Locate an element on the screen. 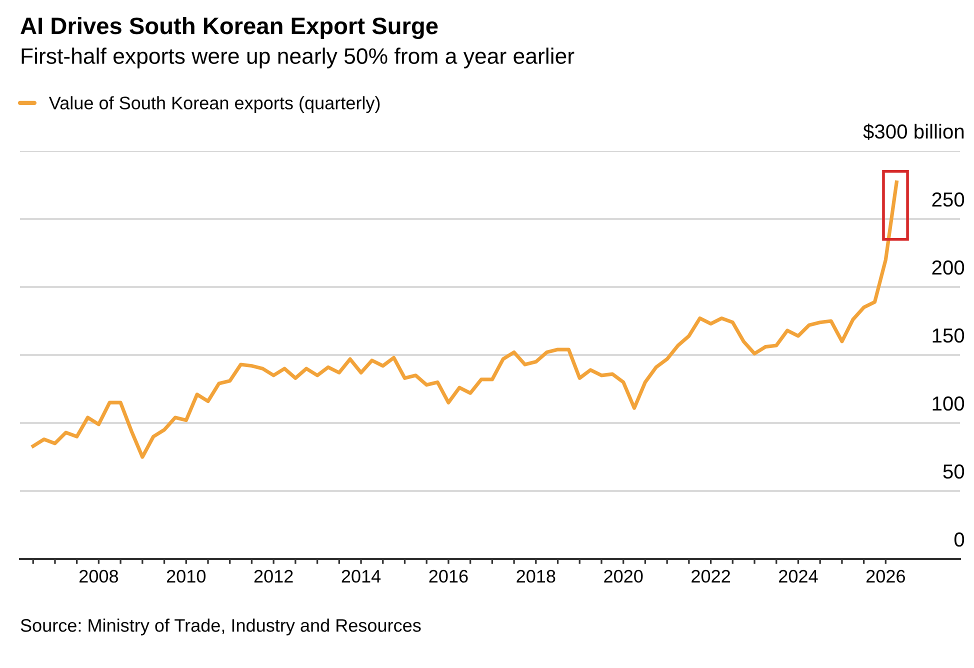 This screenshot has height=668, width=974. y-tick-label: 100 is located at coordinates (948, 403).